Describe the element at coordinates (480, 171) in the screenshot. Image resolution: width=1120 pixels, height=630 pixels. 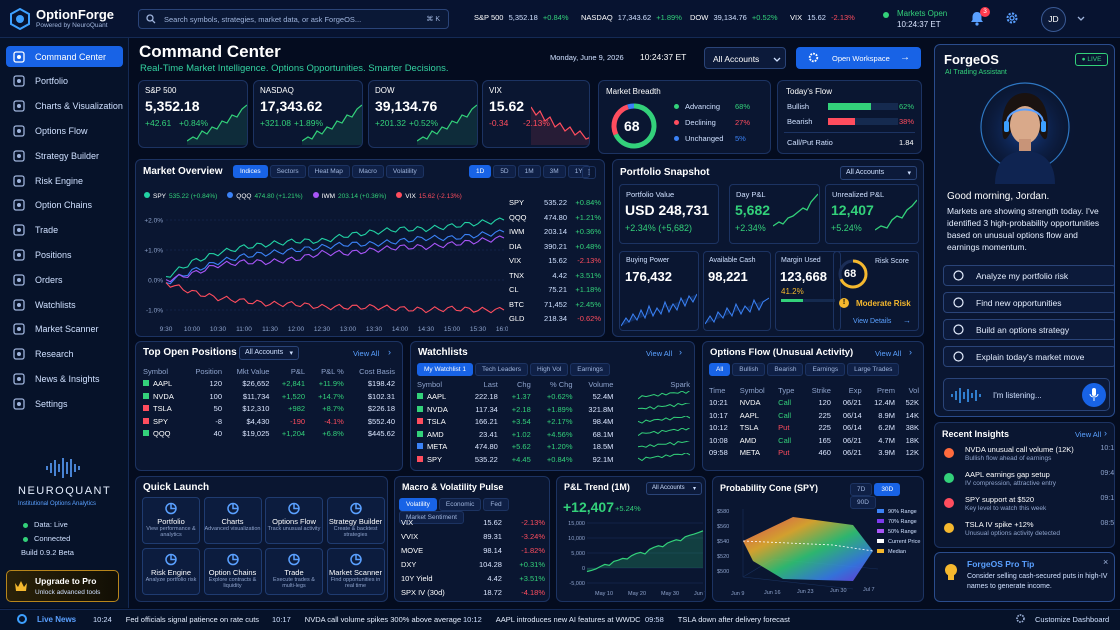
I see `range-1d: 1D` at that location.